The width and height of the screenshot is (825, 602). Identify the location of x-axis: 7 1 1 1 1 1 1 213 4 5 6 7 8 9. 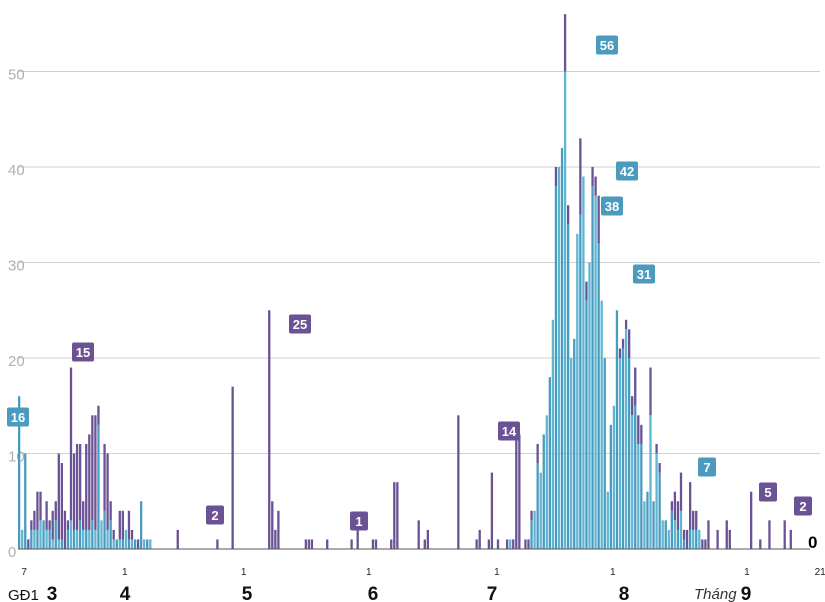
(421, 575).